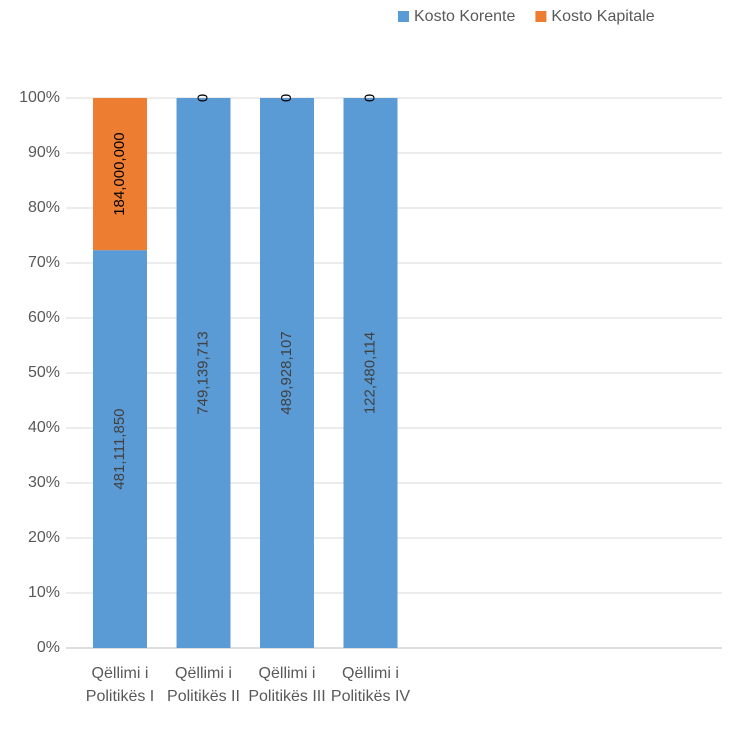 This screenshot has width=736, height=742. I want to click on y-tick-label: 40%, so click(44, 427).